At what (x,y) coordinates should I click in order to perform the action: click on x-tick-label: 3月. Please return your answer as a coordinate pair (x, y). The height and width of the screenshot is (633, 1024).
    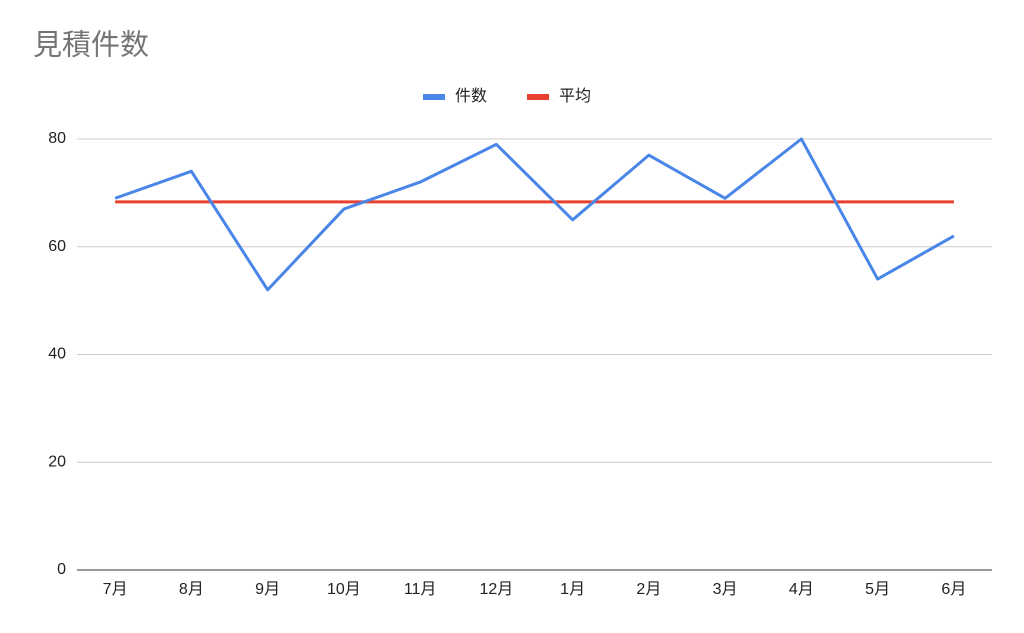
    Looking at the image, I should click on (725, 589).